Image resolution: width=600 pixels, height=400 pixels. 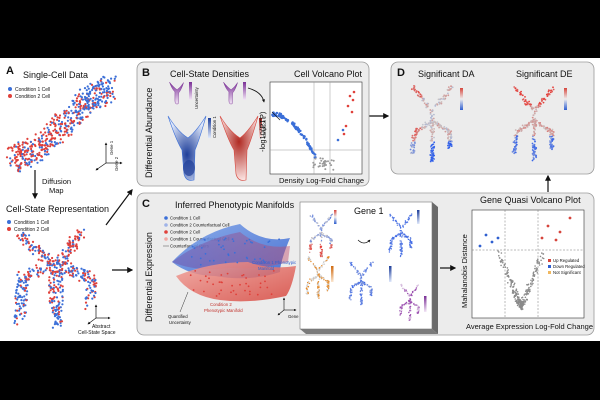 What do you see at coordinates (32, 97) in the screenshot?
I see `legend-cond2-label: Condition 2 Cell` at bounding box center [32, 97].